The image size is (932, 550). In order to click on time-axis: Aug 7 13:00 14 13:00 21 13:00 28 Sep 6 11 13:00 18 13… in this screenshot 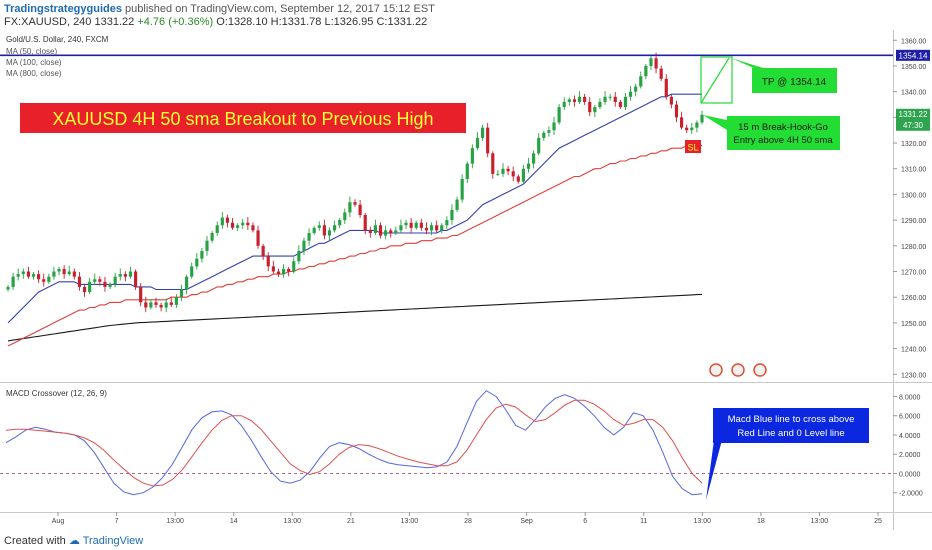, I will do `click(467, 518)`.